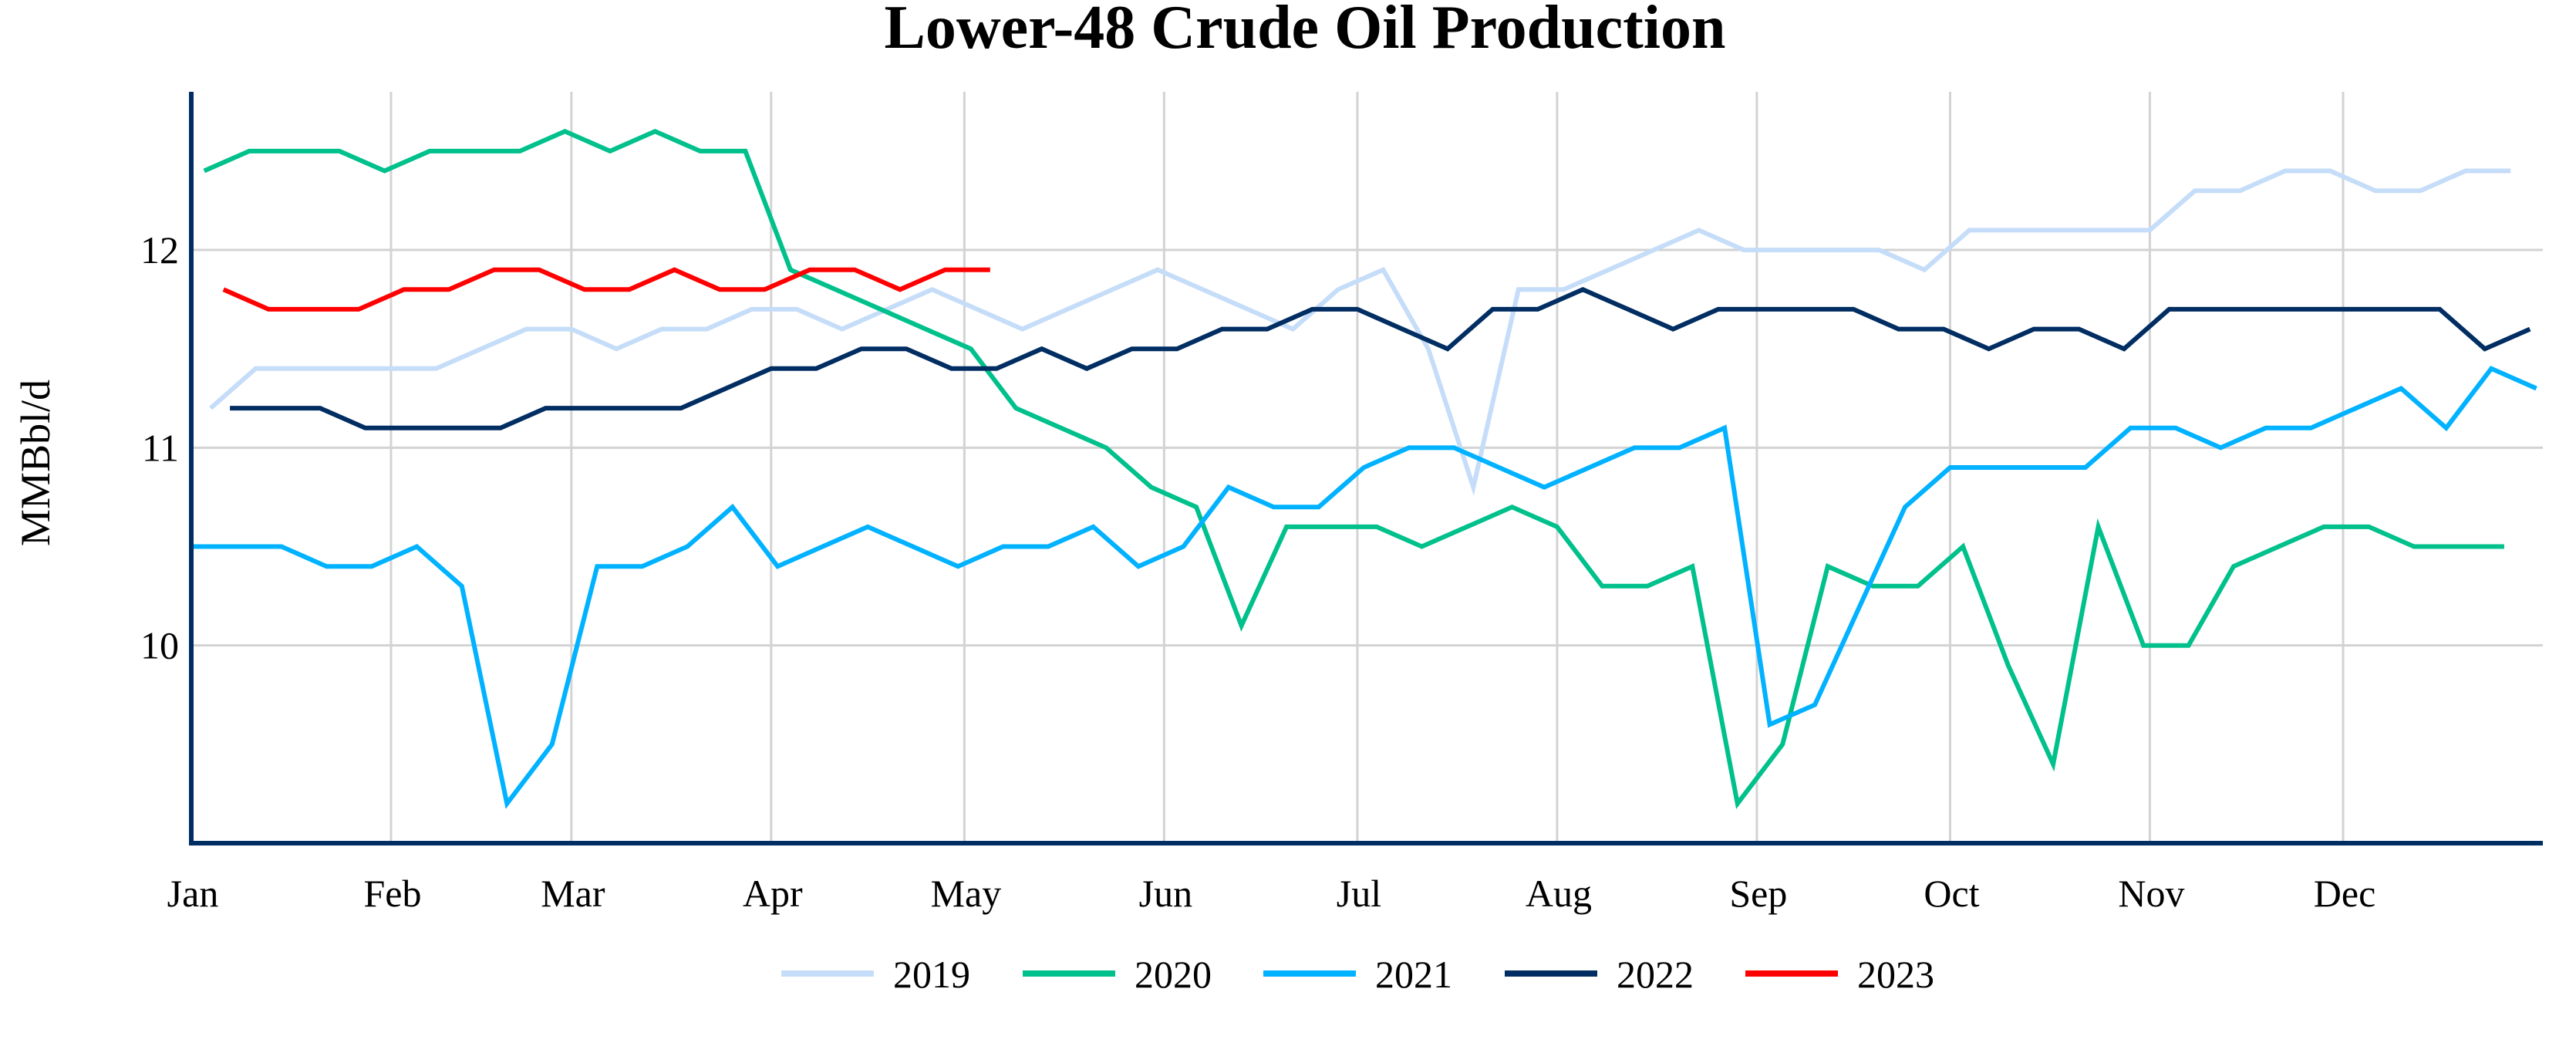  Describe the element at coordinates (606, 289) in the screenshot. I see `series-line-2023` at that location.